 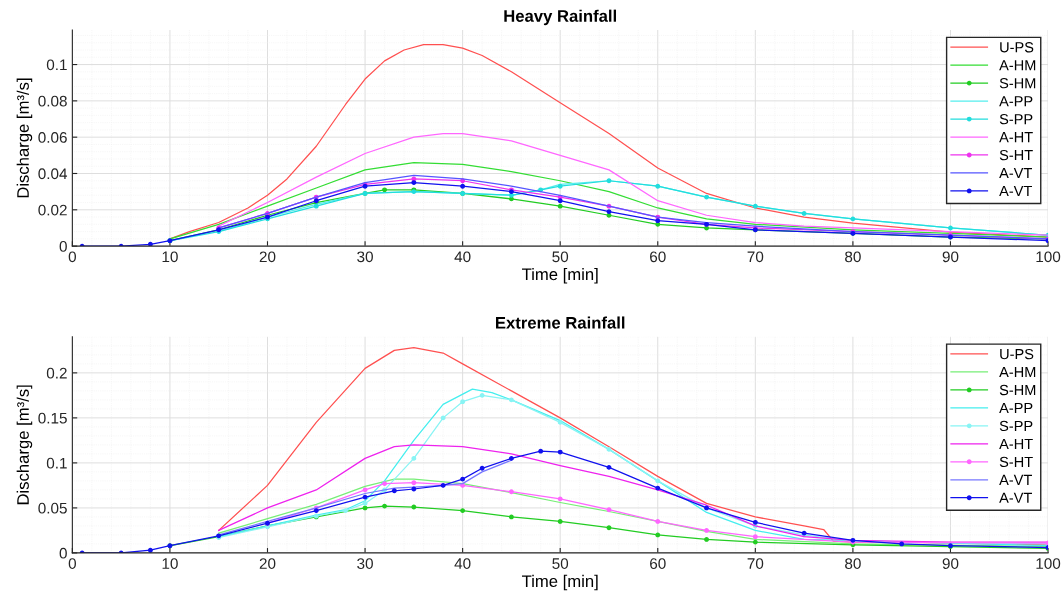 I want to click on y-tick-label: 0.06, so click(x=52, y=137).